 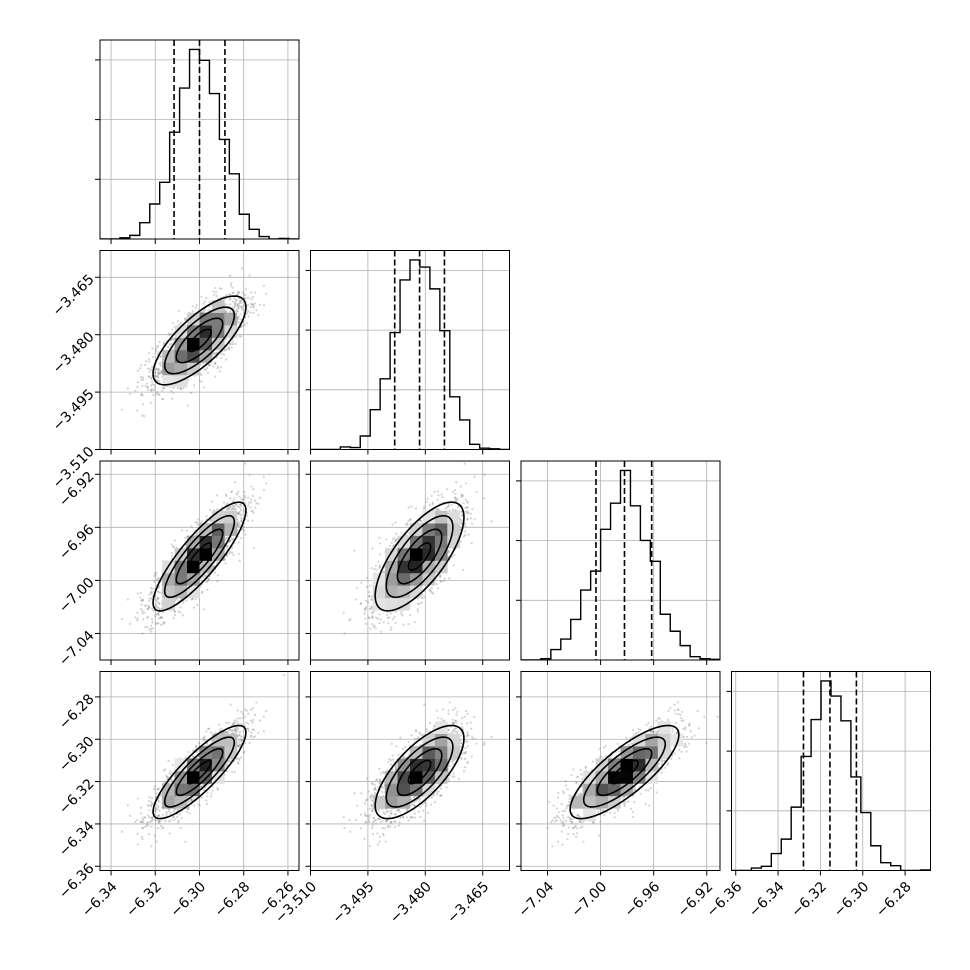 What do you see at coordinates (77, 543) in the screenshot?
I see `y-tick-label: −6.96` at bounding box center [77, 543].